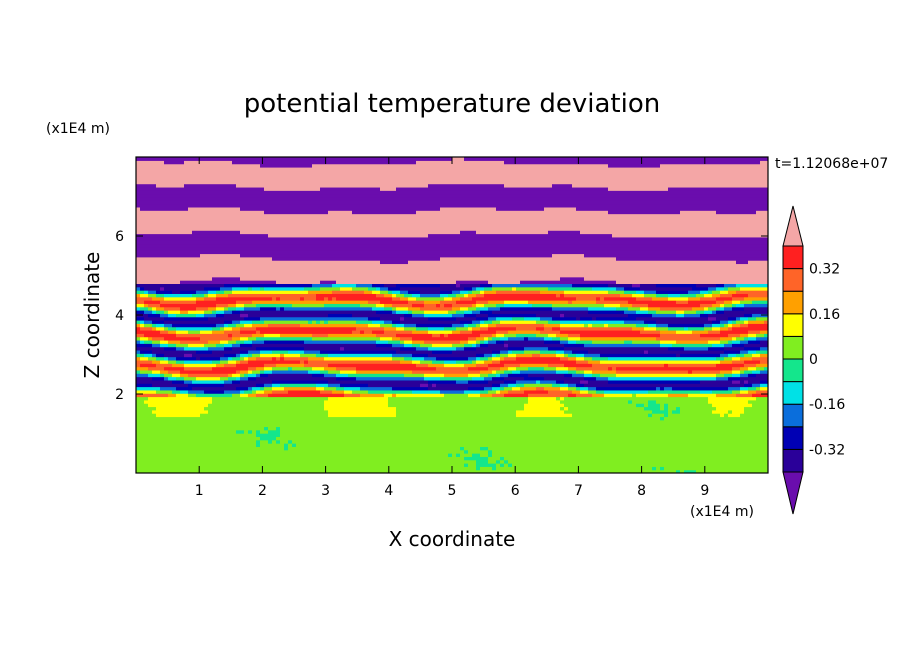 The image size is (904, 654). Describe the element at coordinates (452, 104) in the screenshot. I see `chart-title: potential temperature deviation` at that location.